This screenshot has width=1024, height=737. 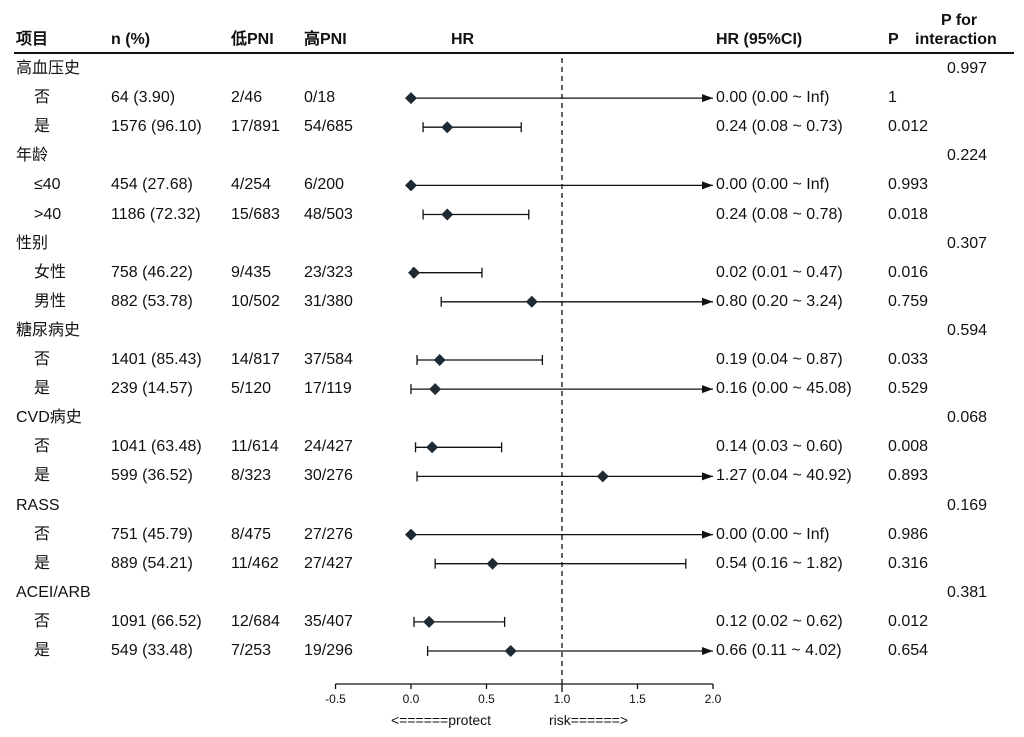 I want to click on row-p: 0.759, so click(x=908, y=301).